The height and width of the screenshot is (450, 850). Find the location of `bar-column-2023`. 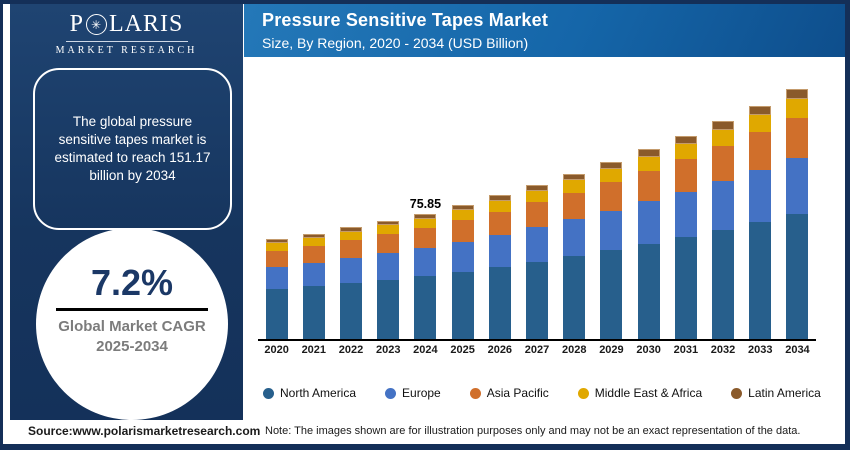

bar-column-2023 is located at coordinates (388, 203).